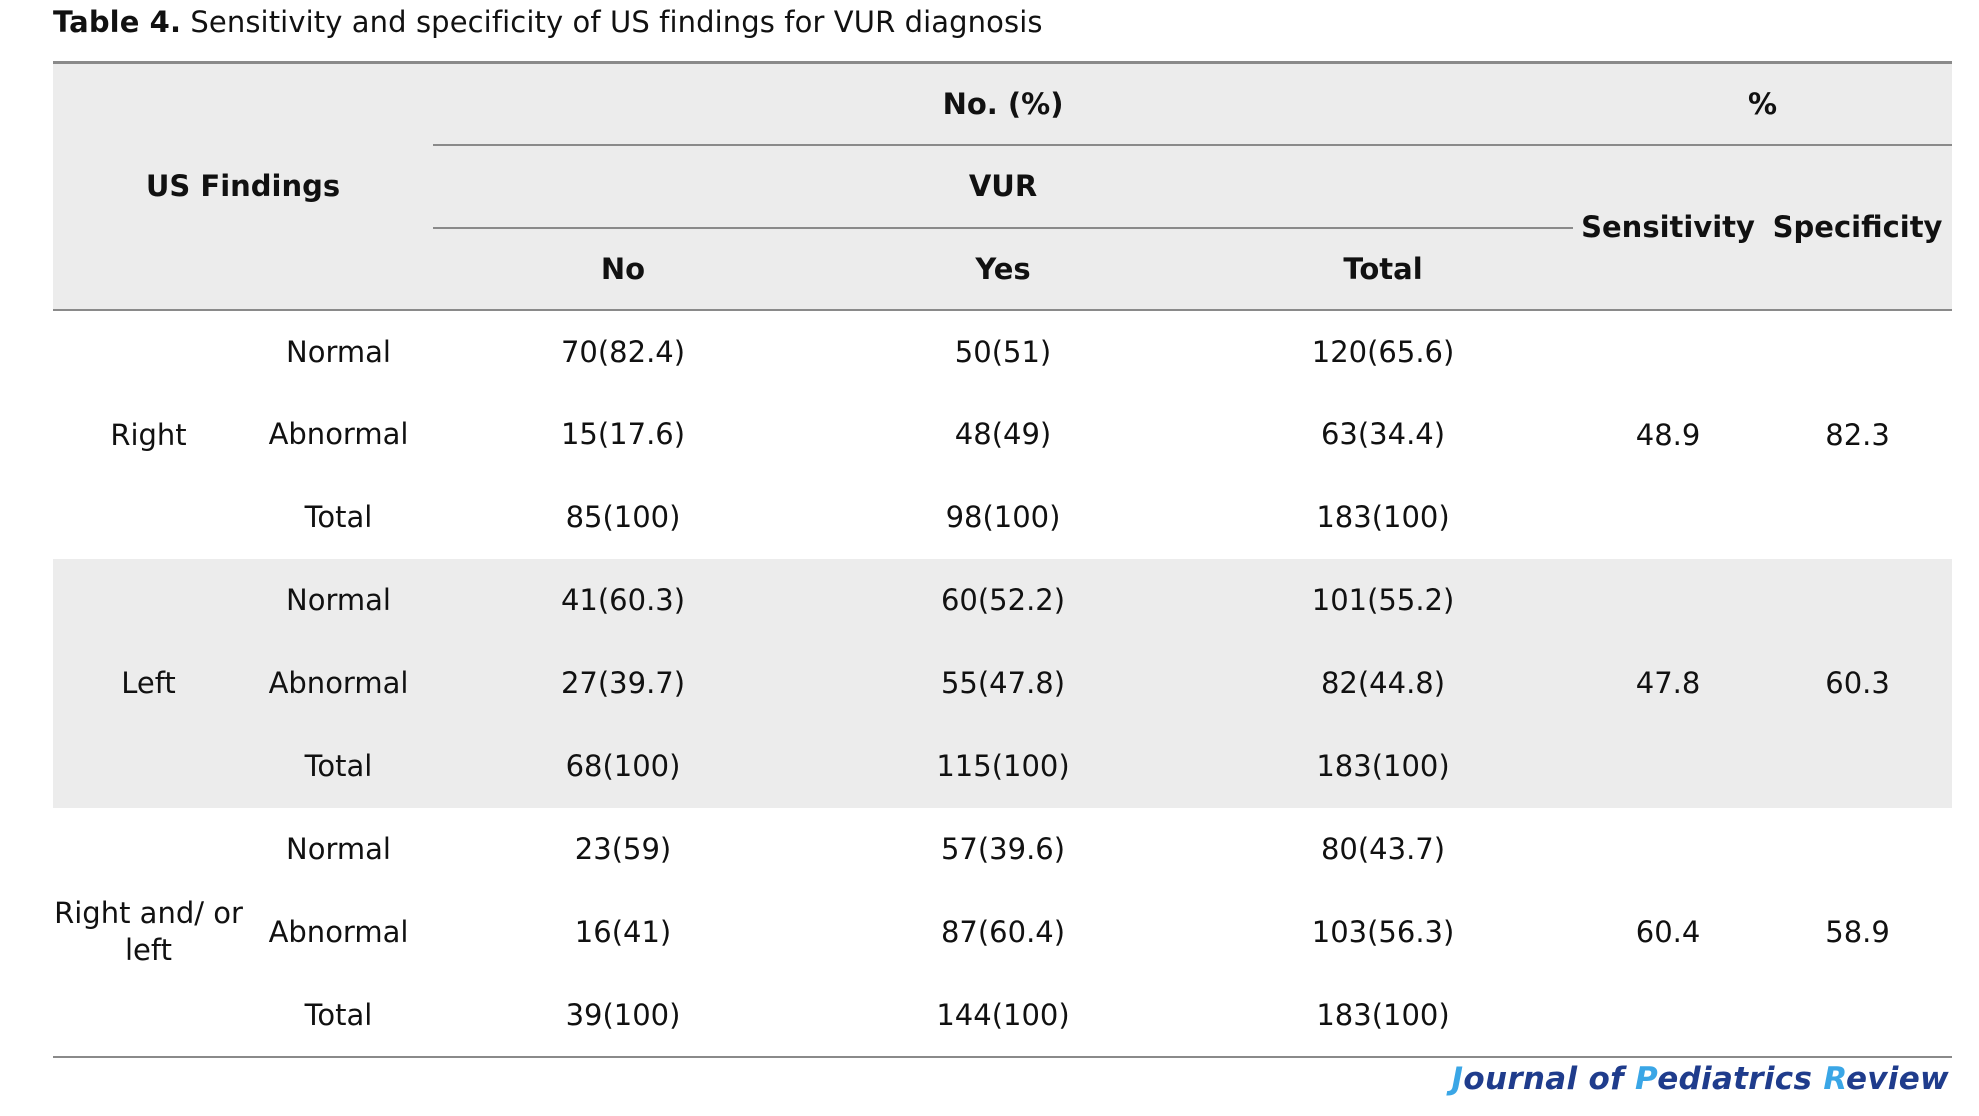 The image size is (1979, 1116). I want to click on row-side: Left, so click(148, 683).